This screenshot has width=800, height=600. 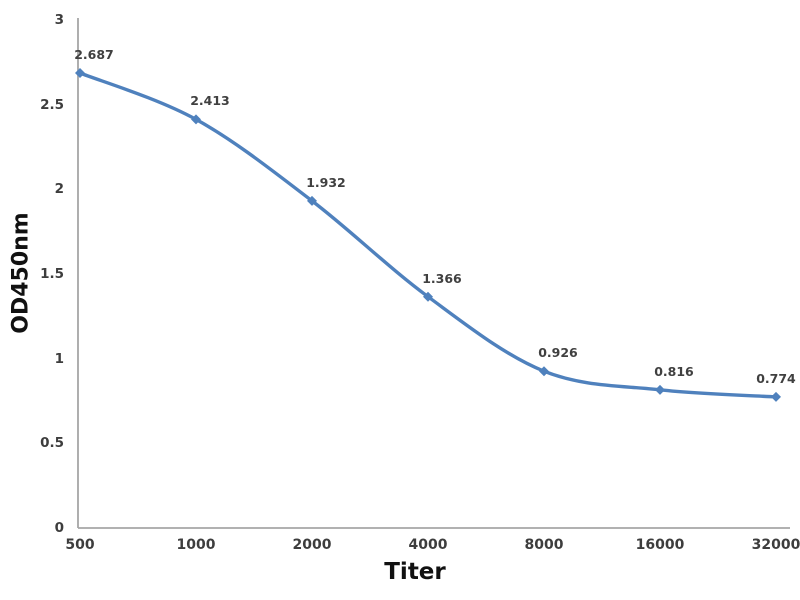 I want to click on x-tick-label: 2000, so click(x=312, y=545).